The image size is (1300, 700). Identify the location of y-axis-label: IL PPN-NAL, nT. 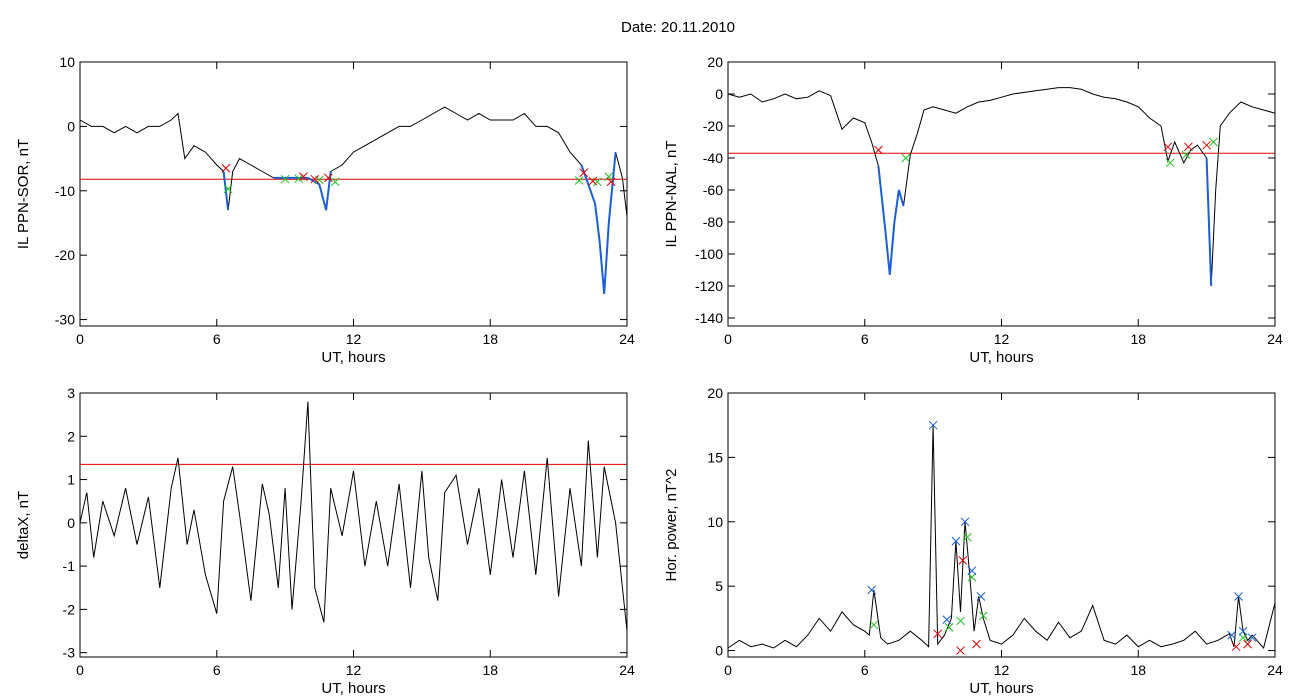
(671, 194).